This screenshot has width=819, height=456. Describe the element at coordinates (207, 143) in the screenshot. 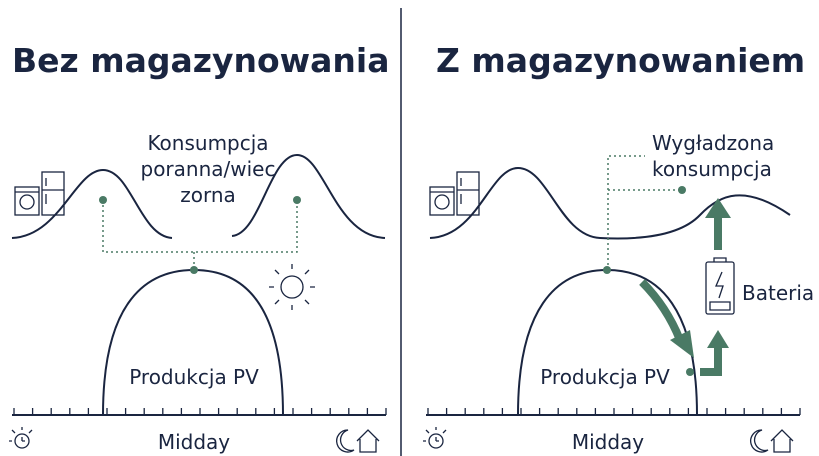

I see `consumption-label: Konsumpcja` at that location.